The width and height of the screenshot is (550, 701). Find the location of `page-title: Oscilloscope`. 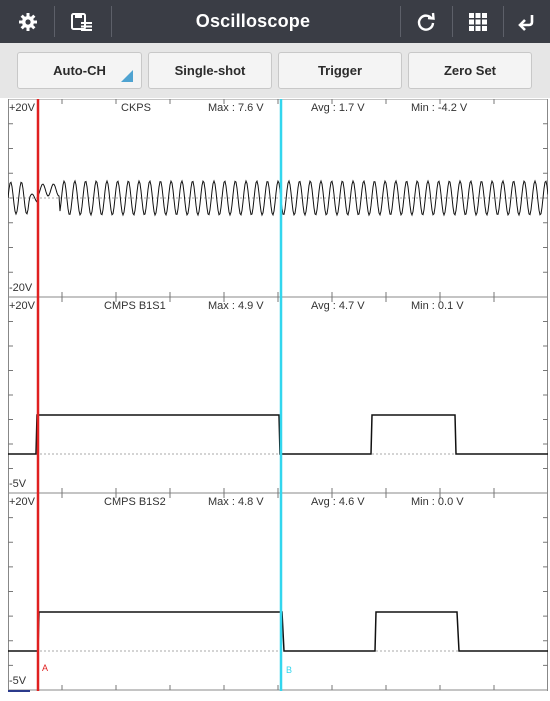

page-title: Oscilloscope is located at coordinates (253, 21).